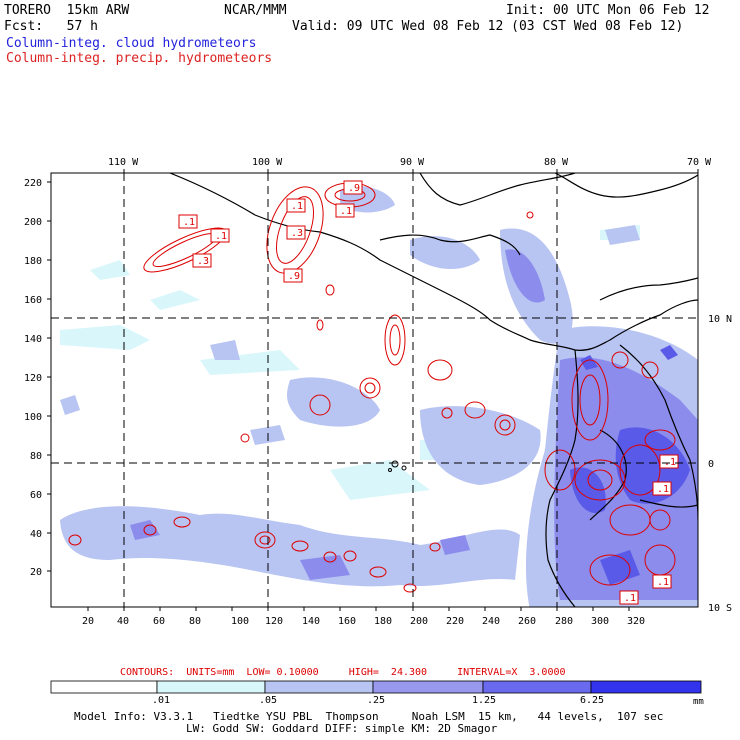 This screenshot has height=740, width=740. Describe the element at coordinates (411, 171) in the screenshot. I see `top-ticks` at that location.